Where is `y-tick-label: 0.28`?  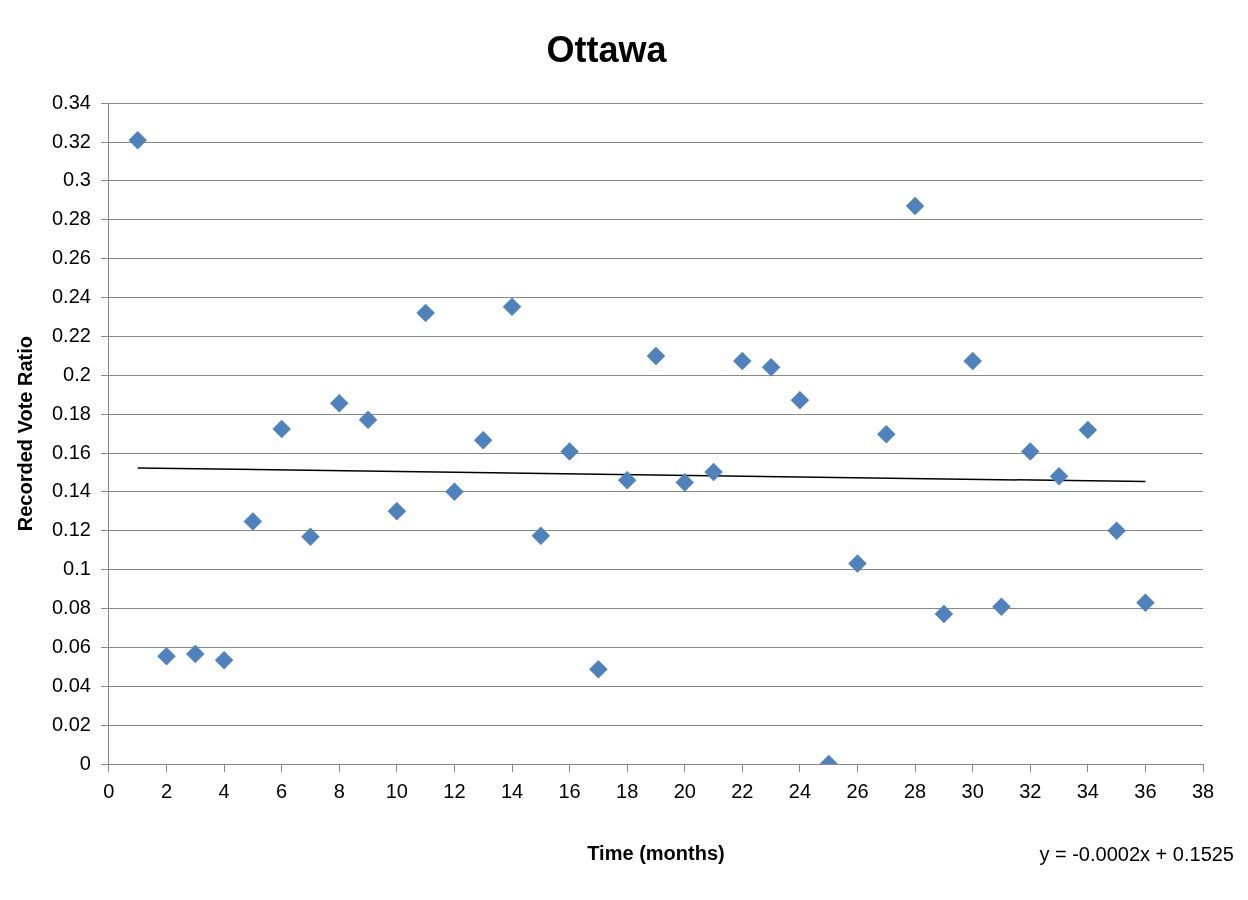
y-tick-label: 0.28 is located at coordinates (71, 218).